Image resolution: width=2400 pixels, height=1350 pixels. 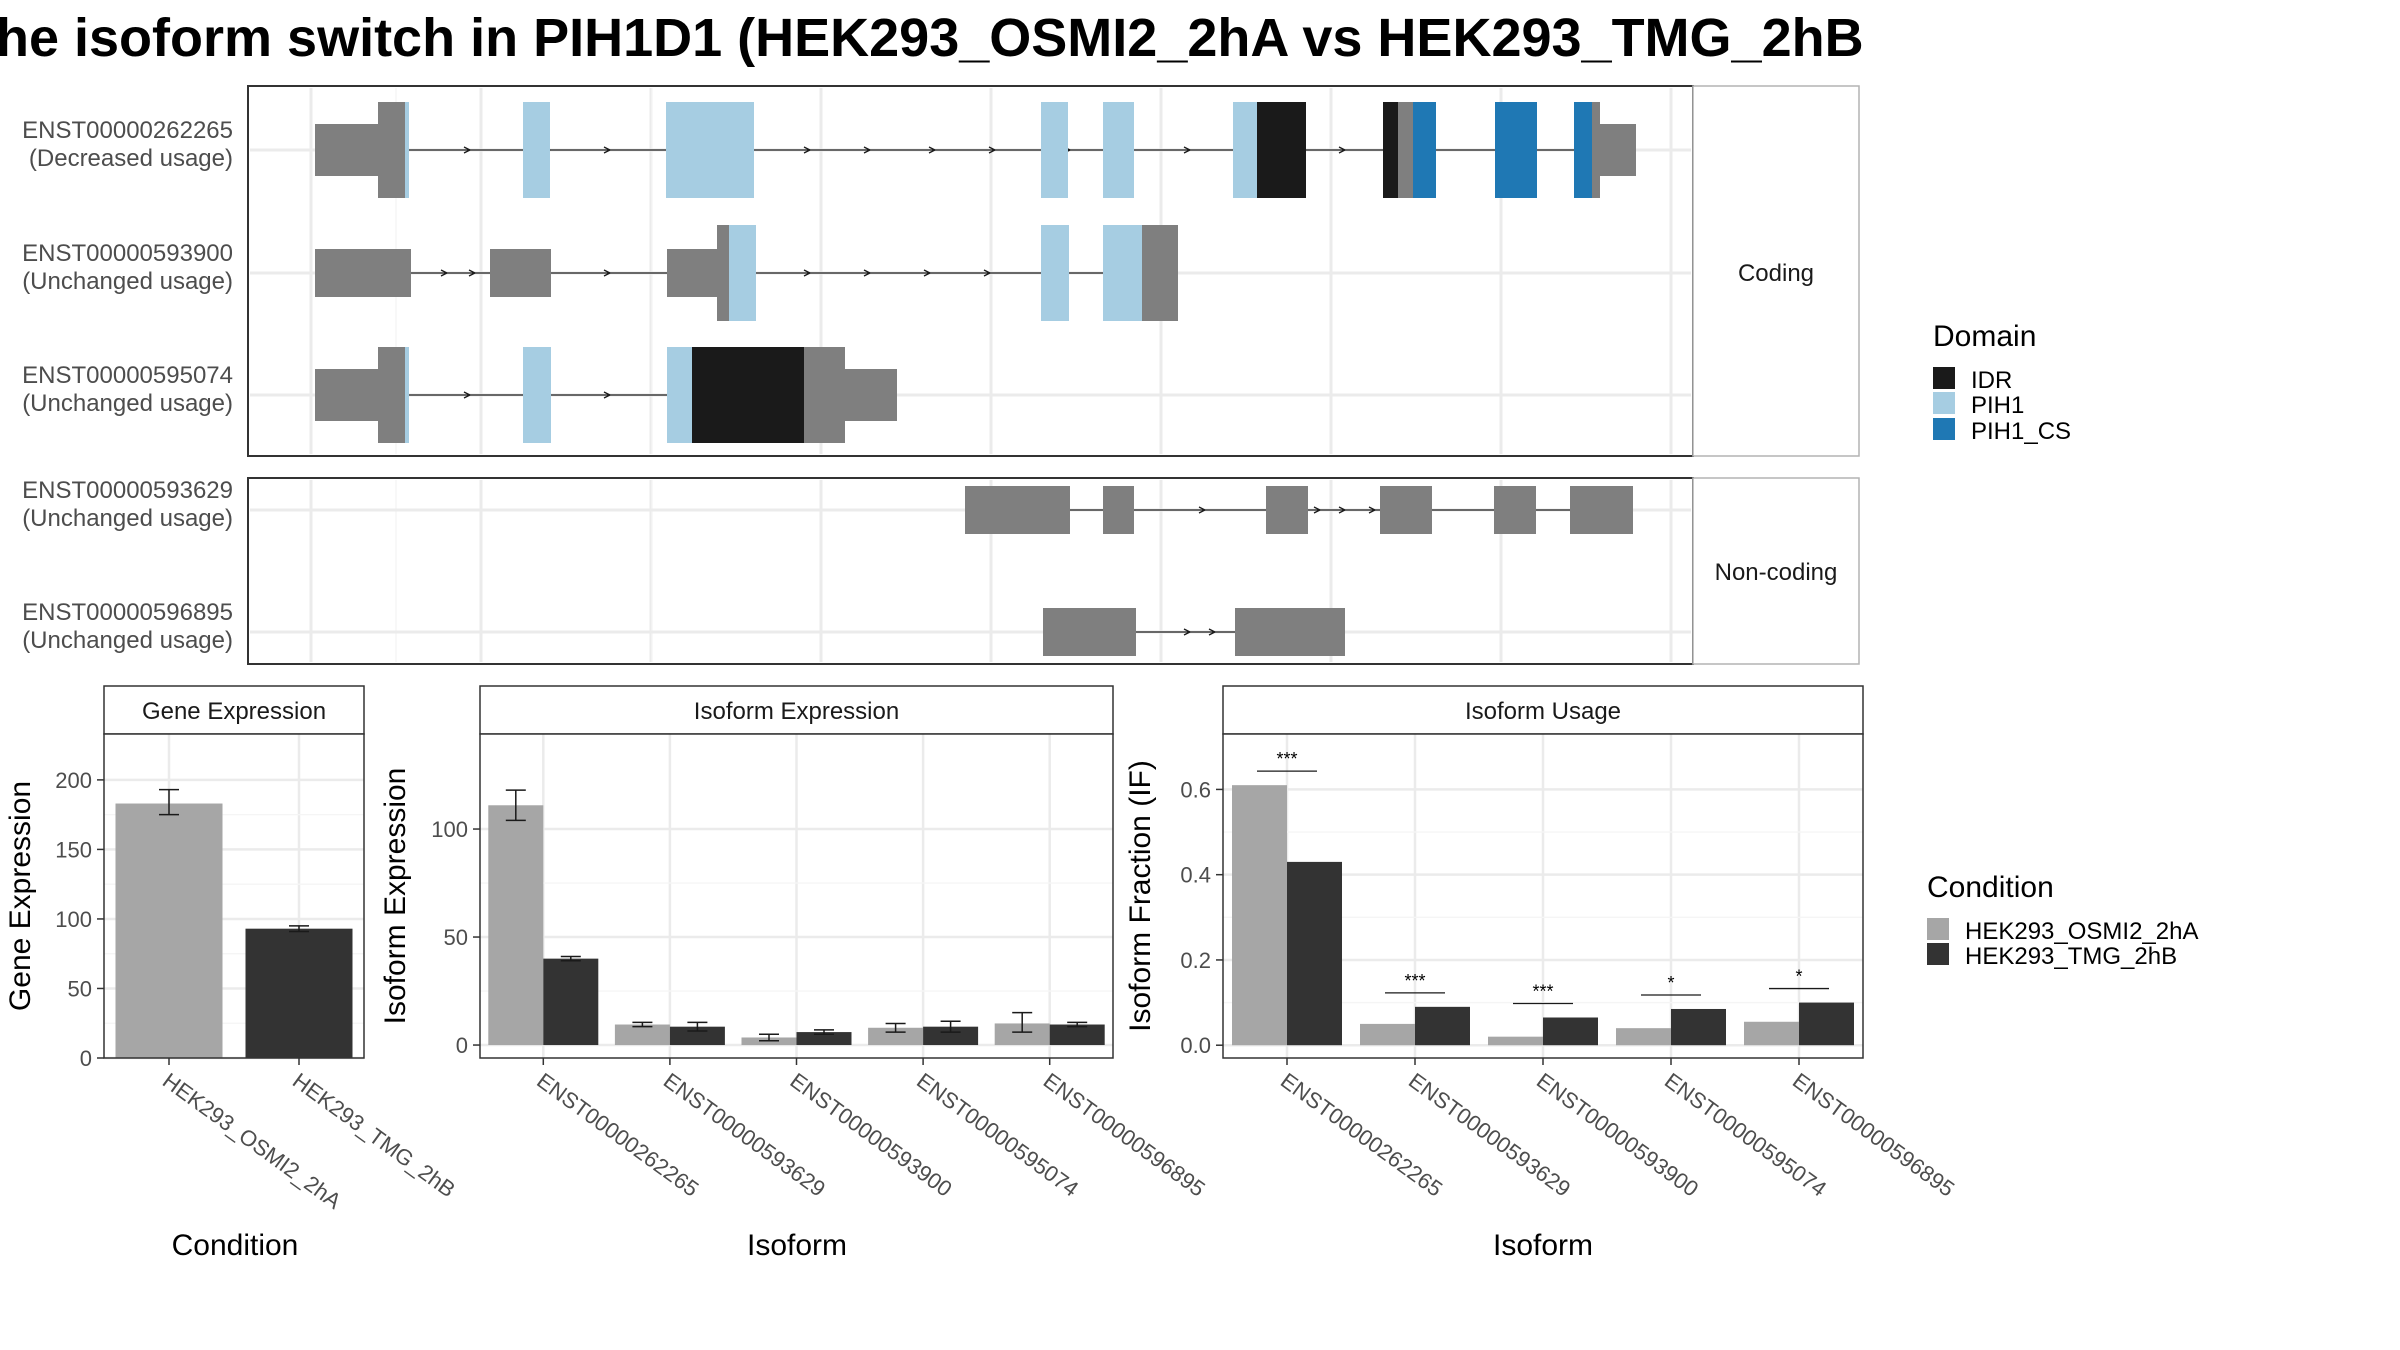 What do you see at coordinates (1984, 336) in the screenshot?
I see `domain-legend-title: Domain` at bounding box center [1984, 336].